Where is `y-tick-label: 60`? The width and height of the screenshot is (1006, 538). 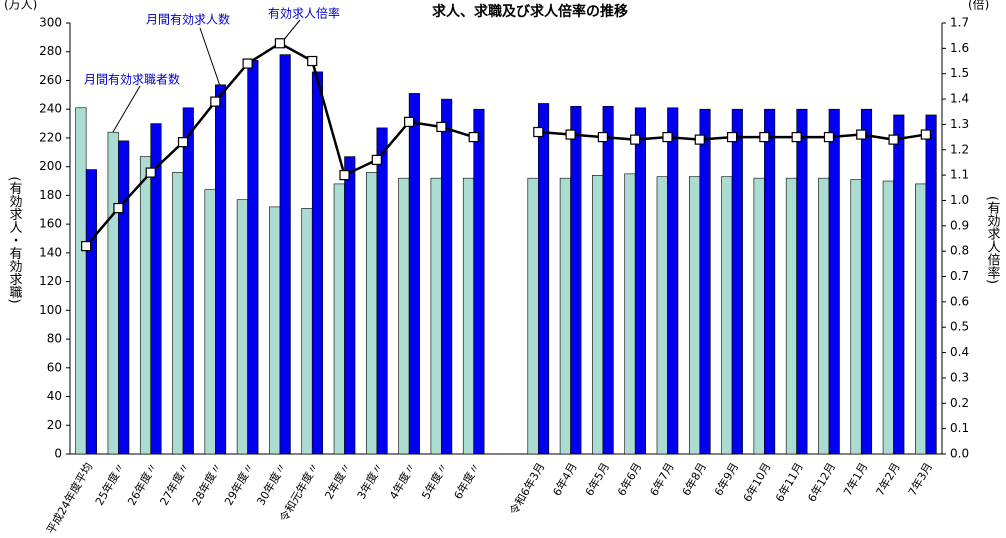 y-tick-label: 60 is located at coordinates (54, 367).